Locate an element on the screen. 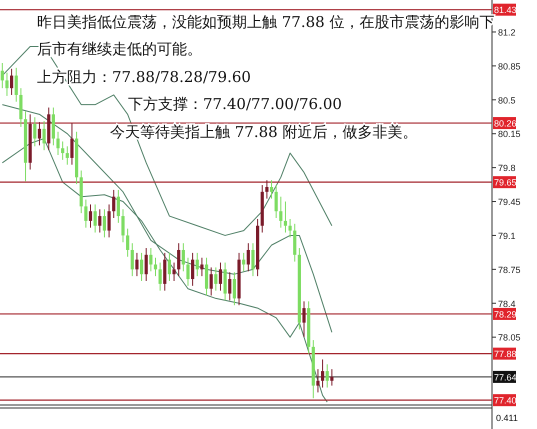 The image size is (537, 429). ref-line-label: 78.29 is located at coordinates (505, 314).